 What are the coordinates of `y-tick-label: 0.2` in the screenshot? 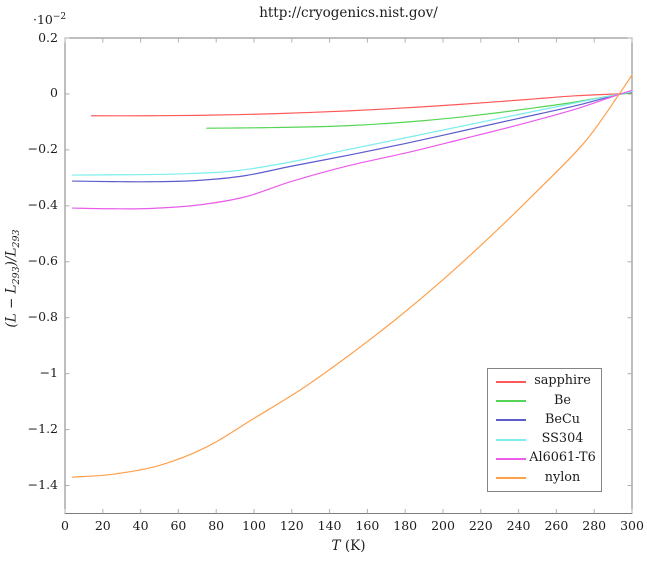 It's located at (48, 37).